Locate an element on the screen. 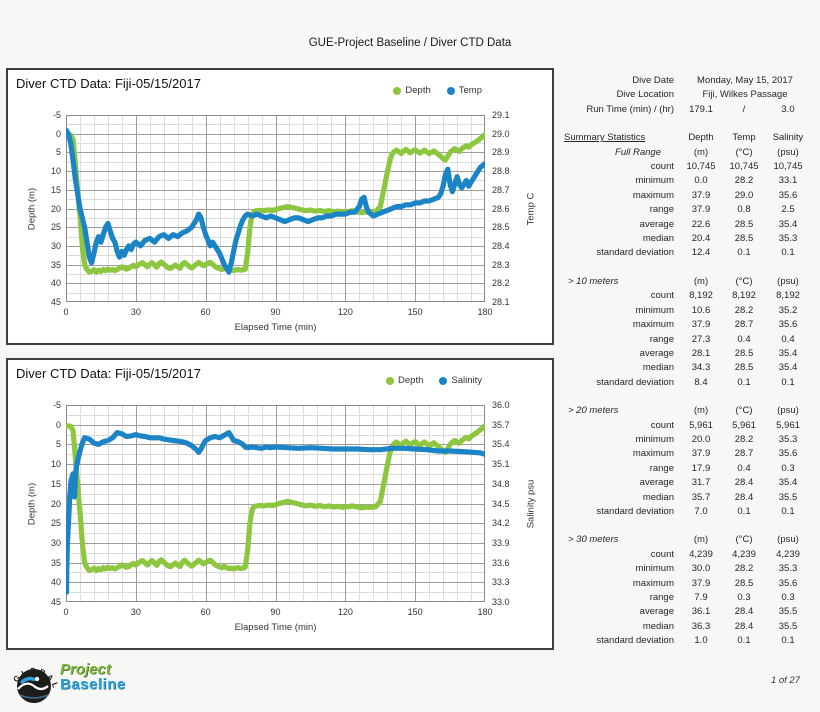 The image size is (820, 712). stat-depth-value: 17.9 is located at coordinates (701, 468).